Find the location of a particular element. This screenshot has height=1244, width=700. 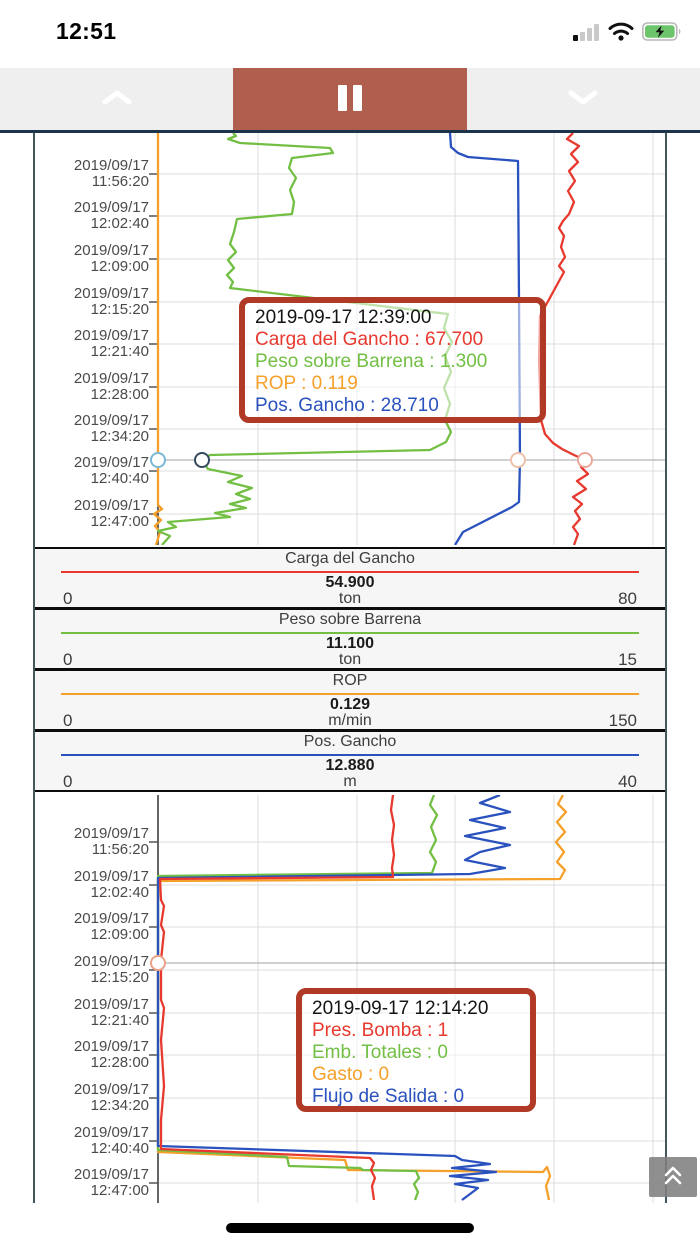

scale-max: 80 is located at coordinates (627, 598).